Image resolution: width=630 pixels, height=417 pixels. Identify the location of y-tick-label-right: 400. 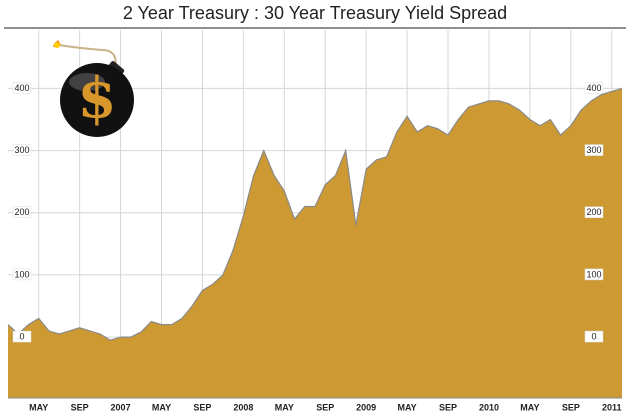
(593, 88).